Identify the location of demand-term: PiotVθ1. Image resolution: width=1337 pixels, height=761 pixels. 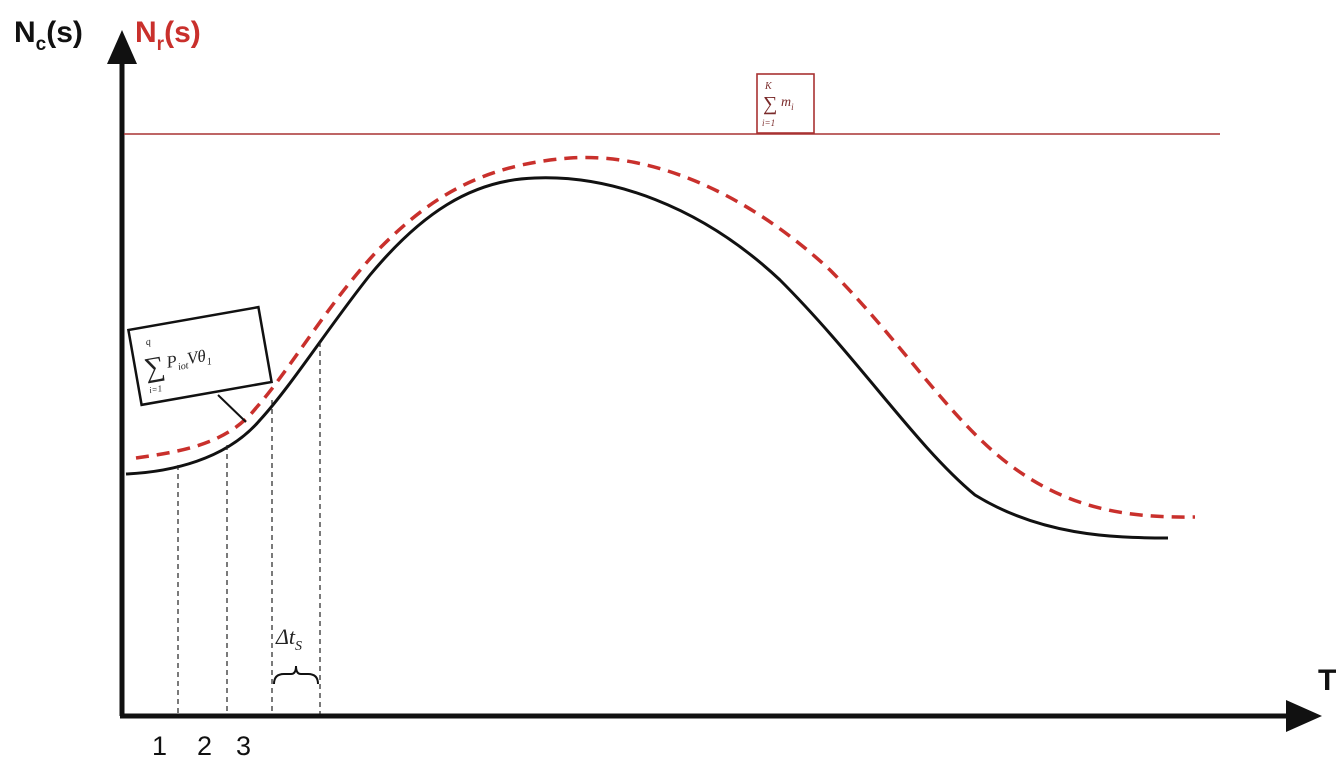
(188, 360).